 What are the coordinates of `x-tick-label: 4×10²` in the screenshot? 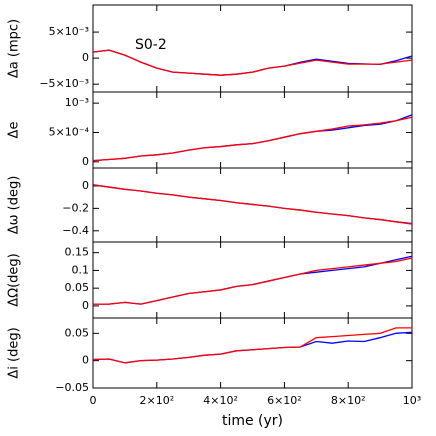 It's located at (220, 400).